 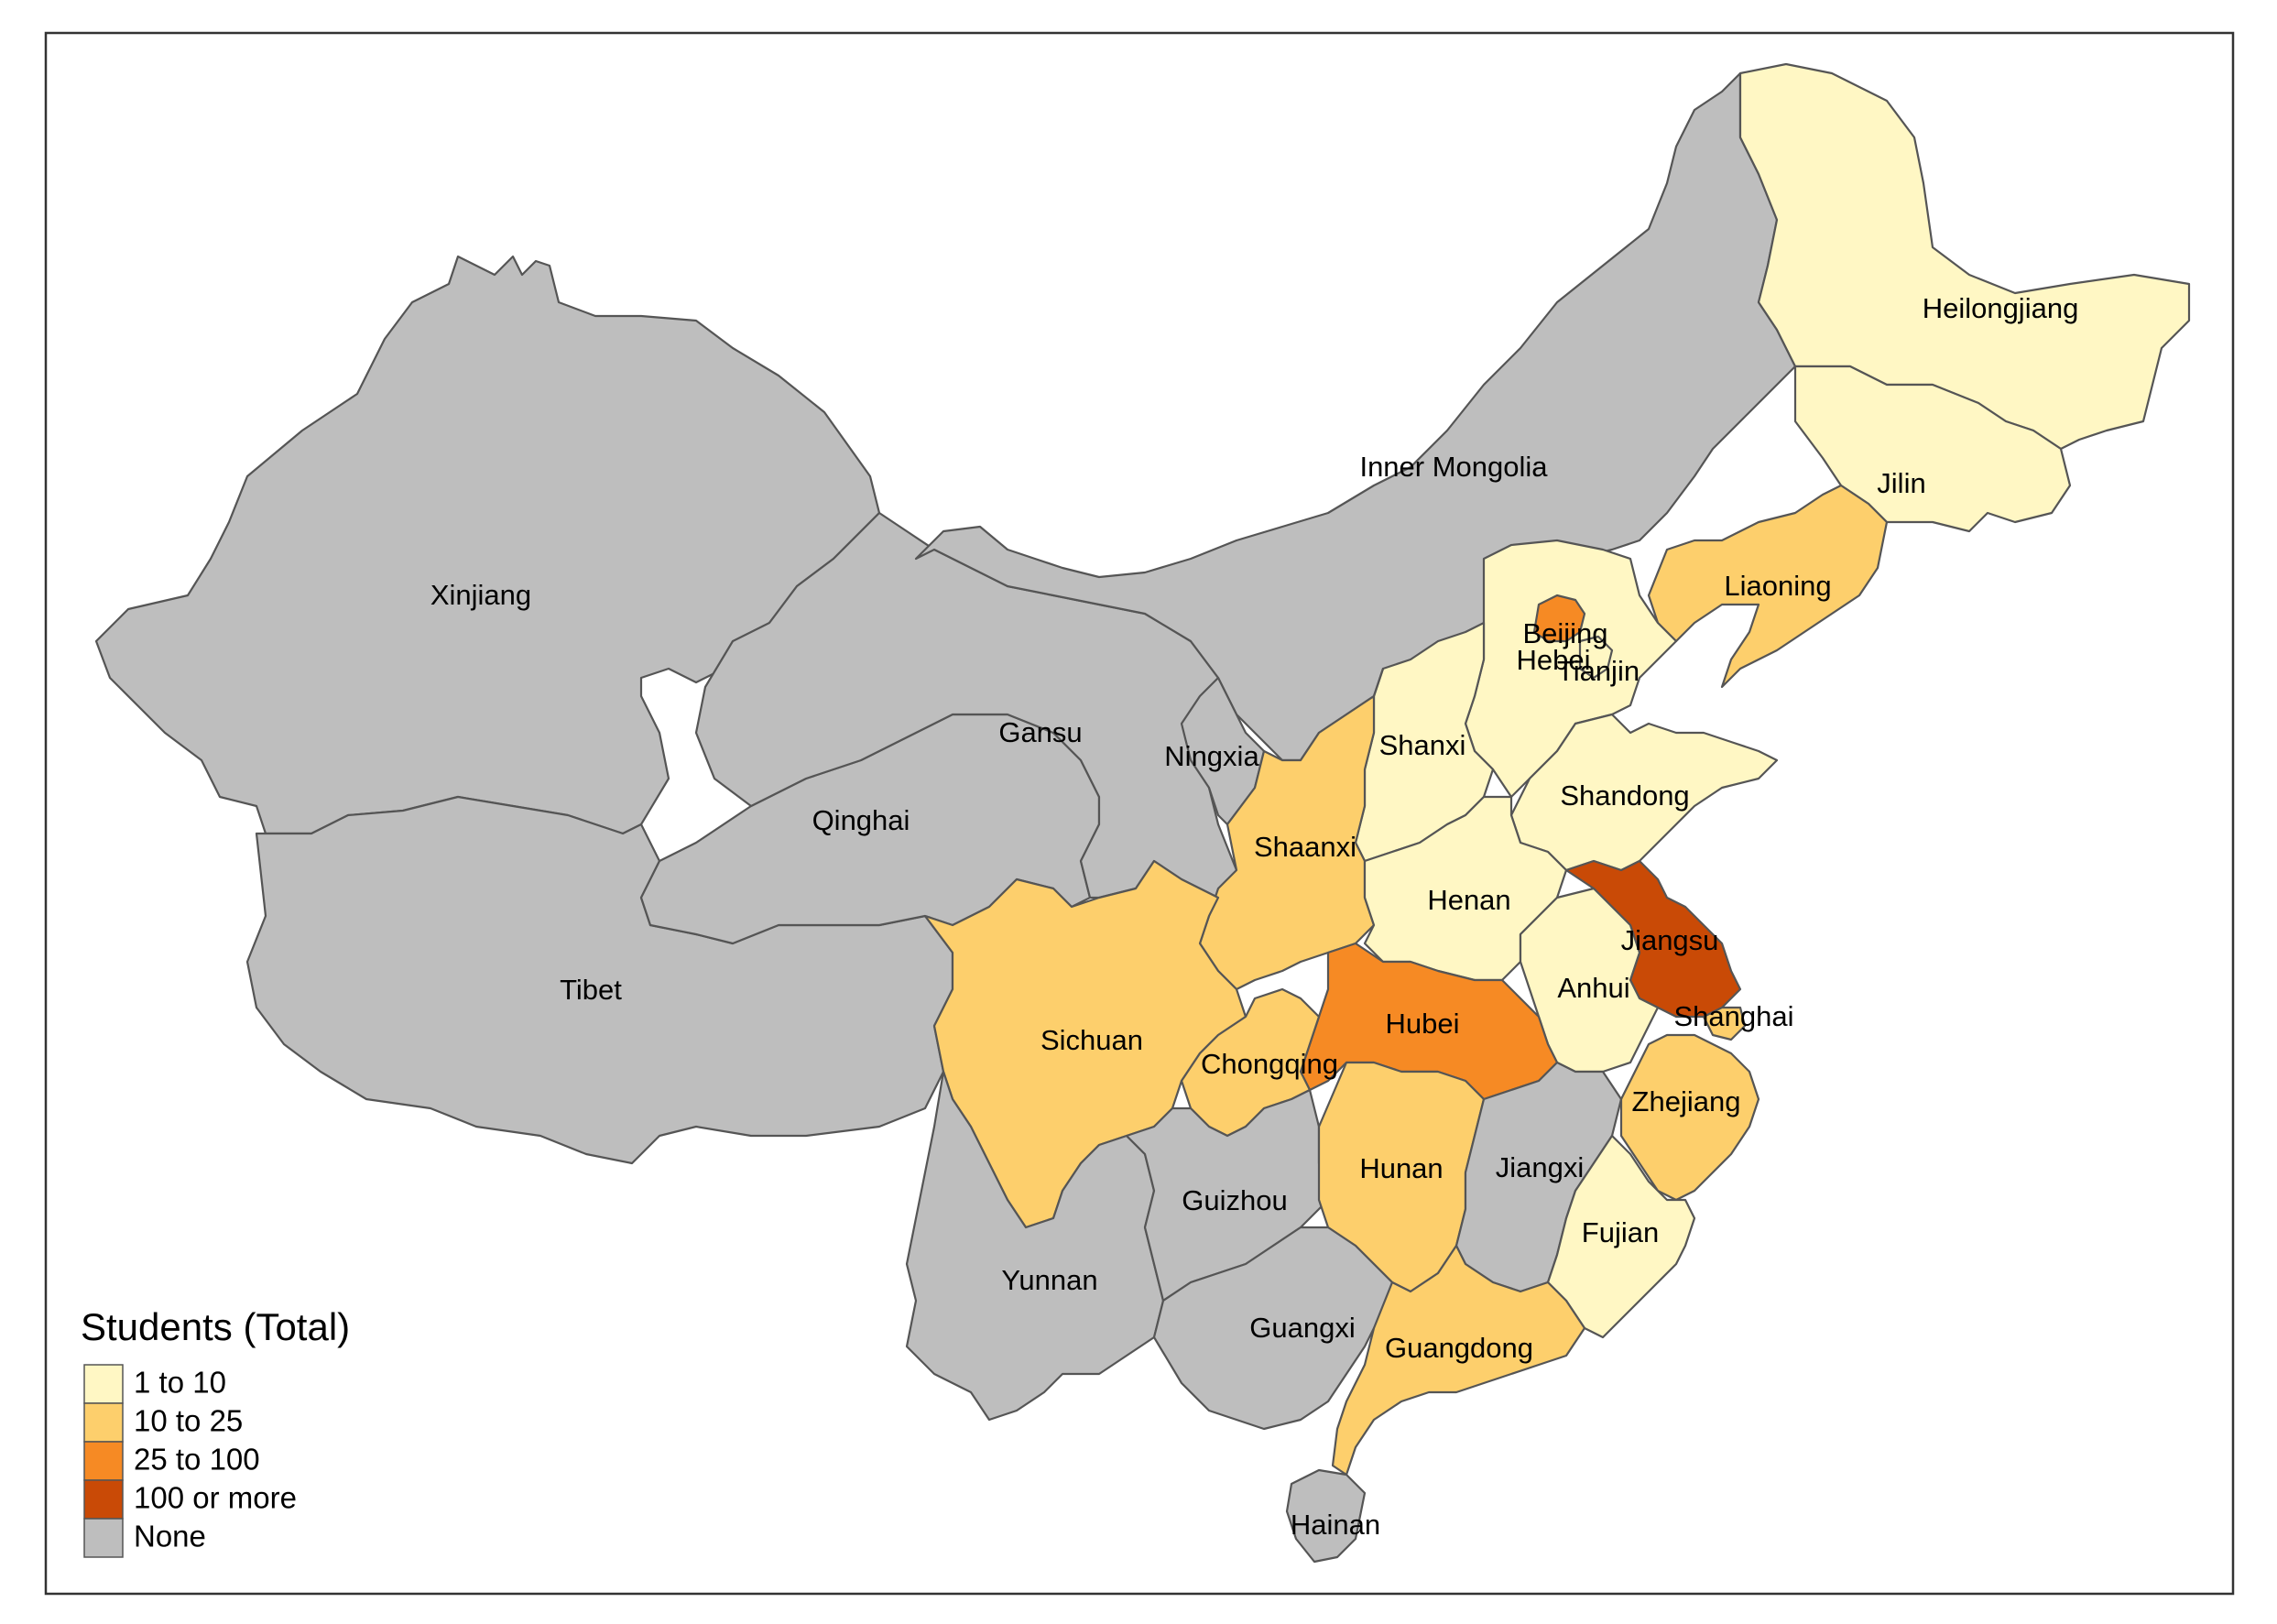 What do you see at coordinates (1689, 1117) in the screenshot?
I see `province-zhejiang` at bounding box center [1689, 1117].